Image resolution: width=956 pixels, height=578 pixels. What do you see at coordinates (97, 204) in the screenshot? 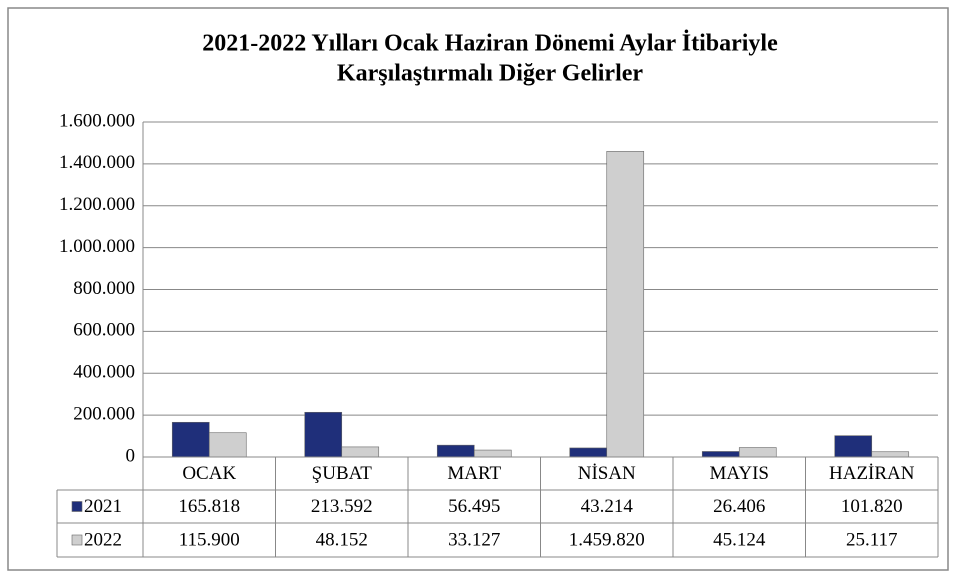
I see `y-tick-label: 1.200.000` at bounding box center [97, 204].